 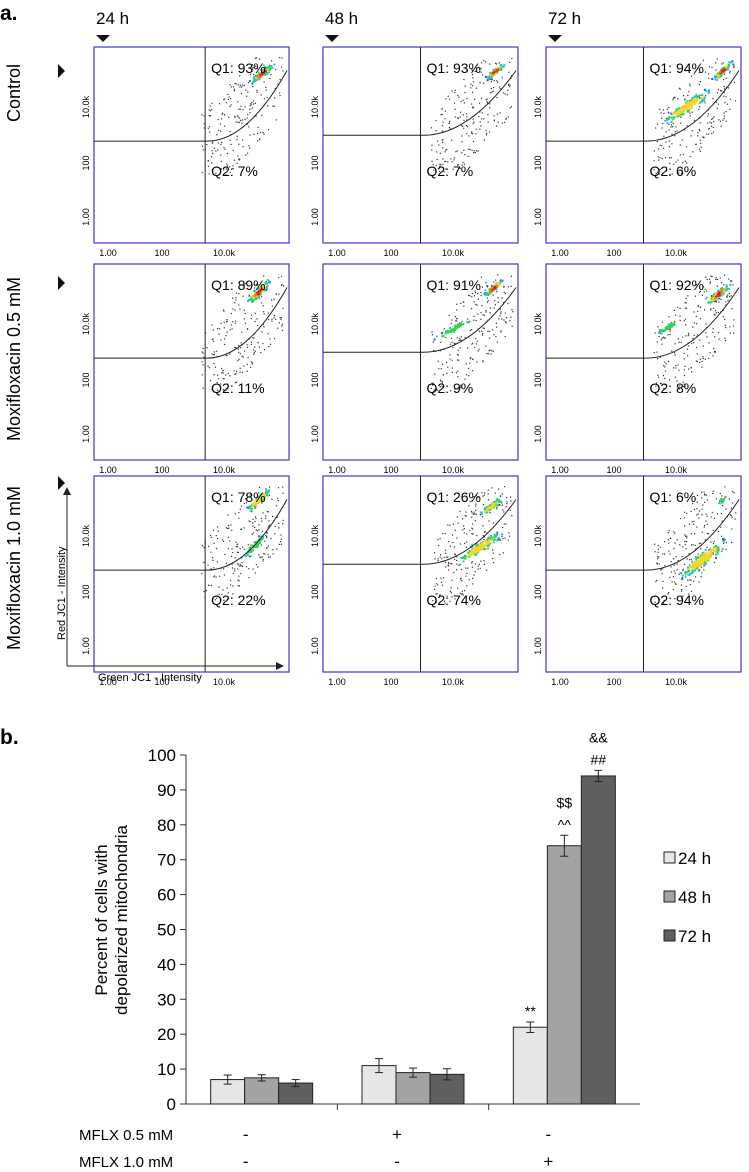 I want to click on y-tick-label: 50, so click(x=166, y=930).